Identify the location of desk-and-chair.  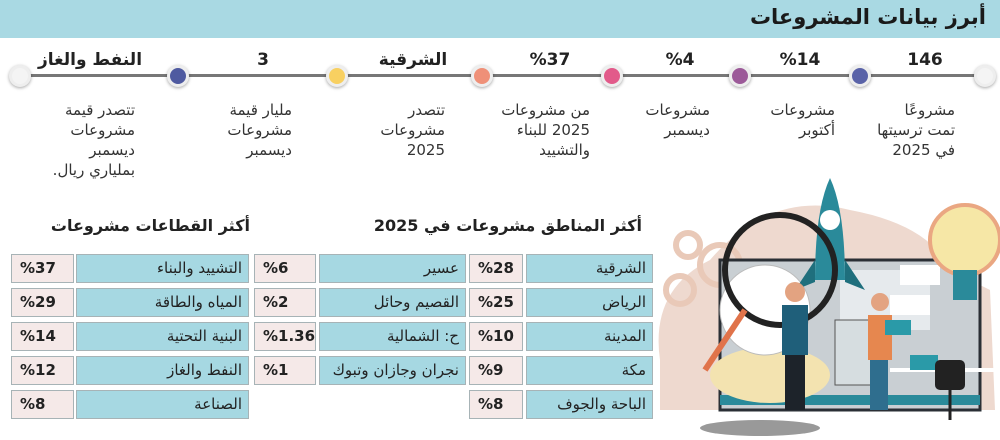
(942, 387).